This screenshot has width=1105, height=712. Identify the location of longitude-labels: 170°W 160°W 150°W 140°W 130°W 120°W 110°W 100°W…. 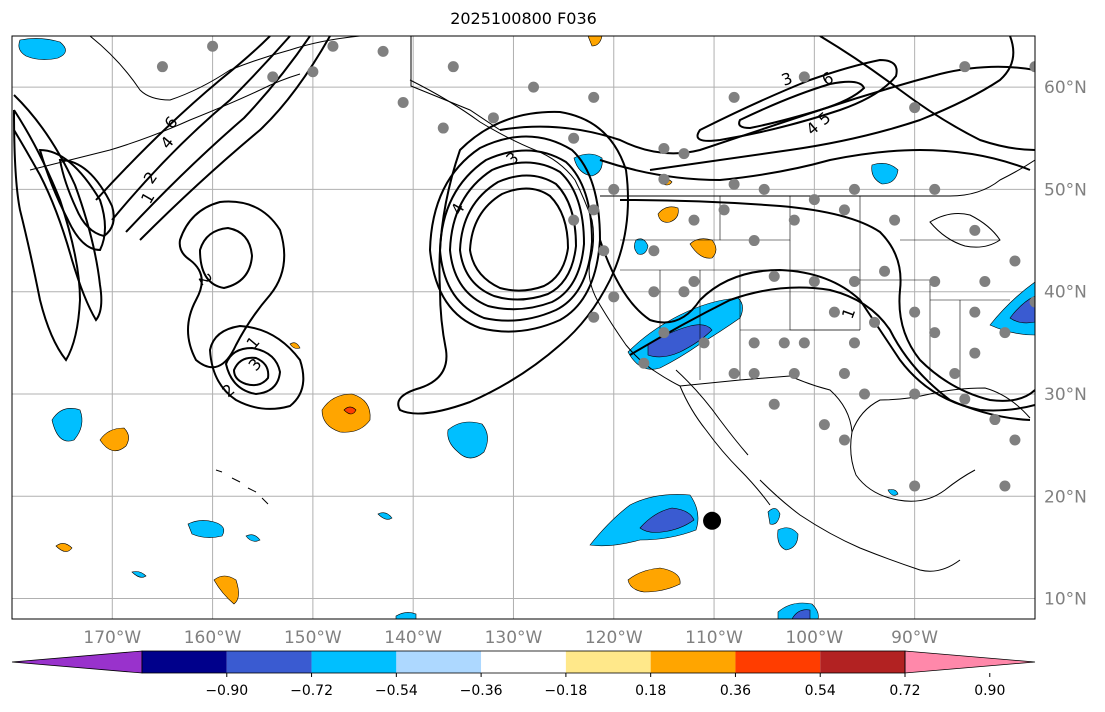
(510, 638).